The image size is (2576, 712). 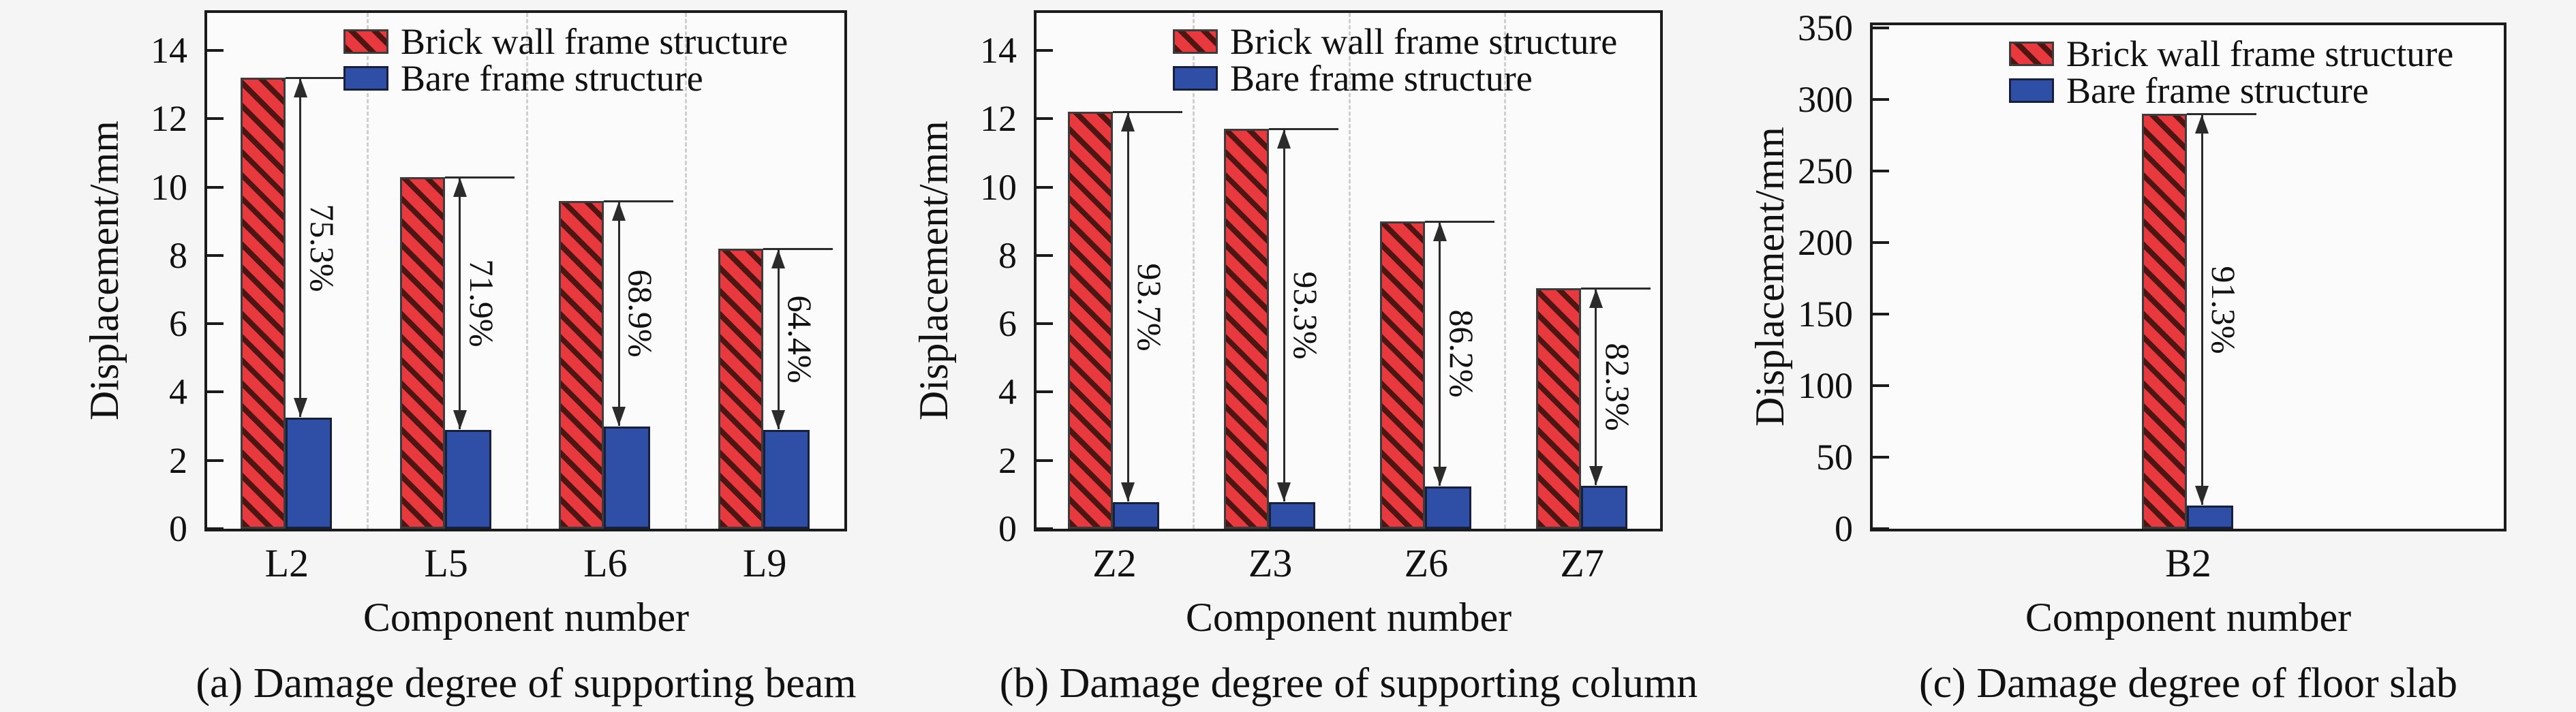 I want to click on bar-bare-Z6, so click(x=1448, y=507).